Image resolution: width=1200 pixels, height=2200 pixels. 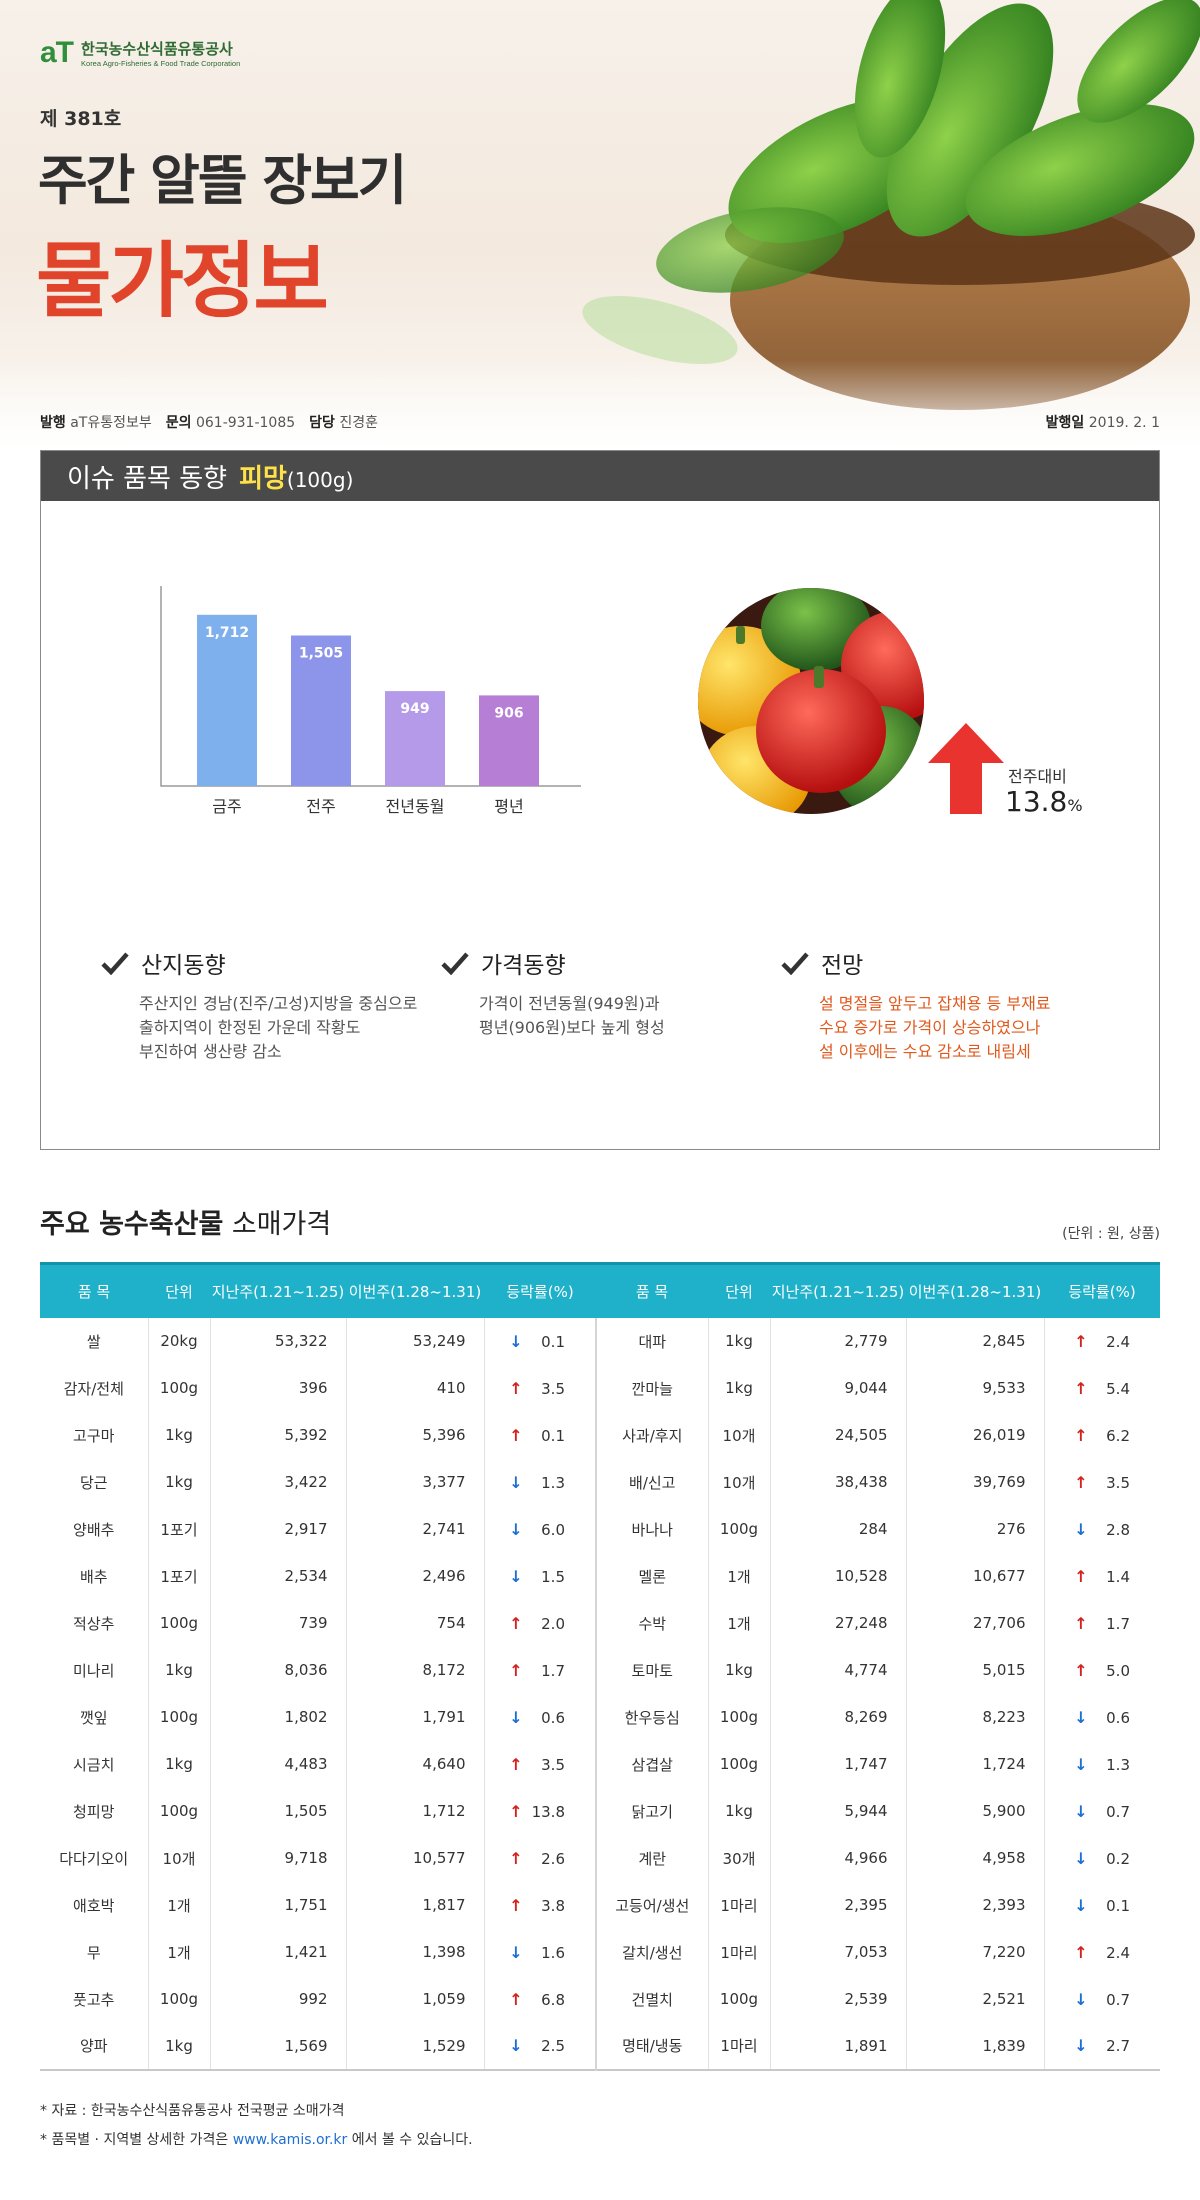 What do you see at coordinates (1118, 1435) in the screenshot?
I see `change-rate-value: 6.2` at bounding box center [1118, 1435].